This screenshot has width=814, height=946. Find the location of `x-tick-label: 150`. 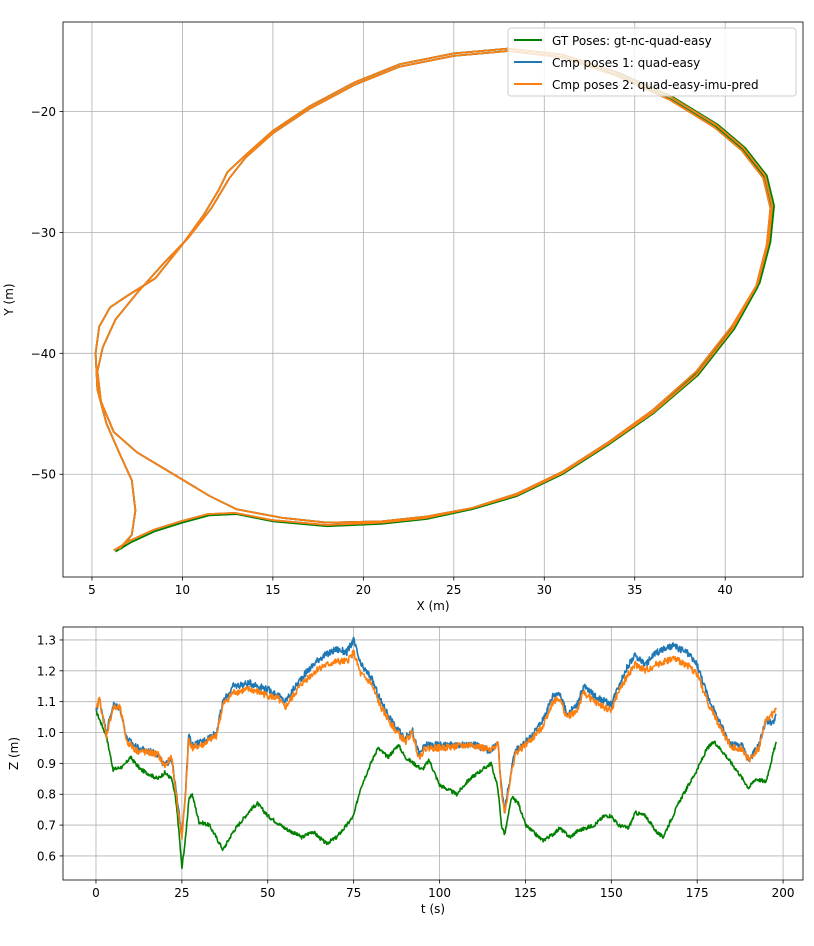

x-tick-label: 150 is located at coordinates (611, 893).